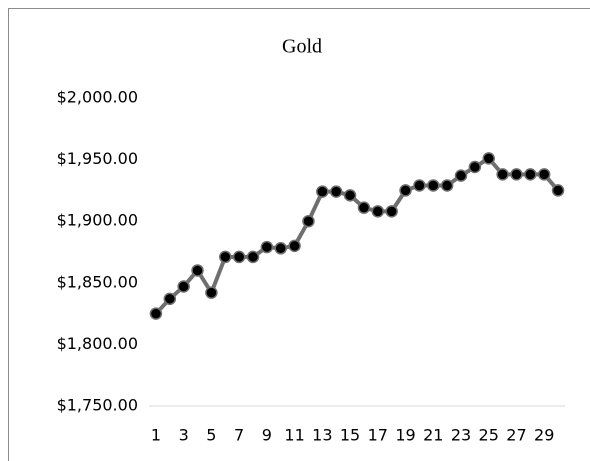 Image resolution: width=590 pixels, height=461 pixels. Describe the element at coordinates (461, 435) in the screenshot. I see `x-tick-label: 23` at that location.